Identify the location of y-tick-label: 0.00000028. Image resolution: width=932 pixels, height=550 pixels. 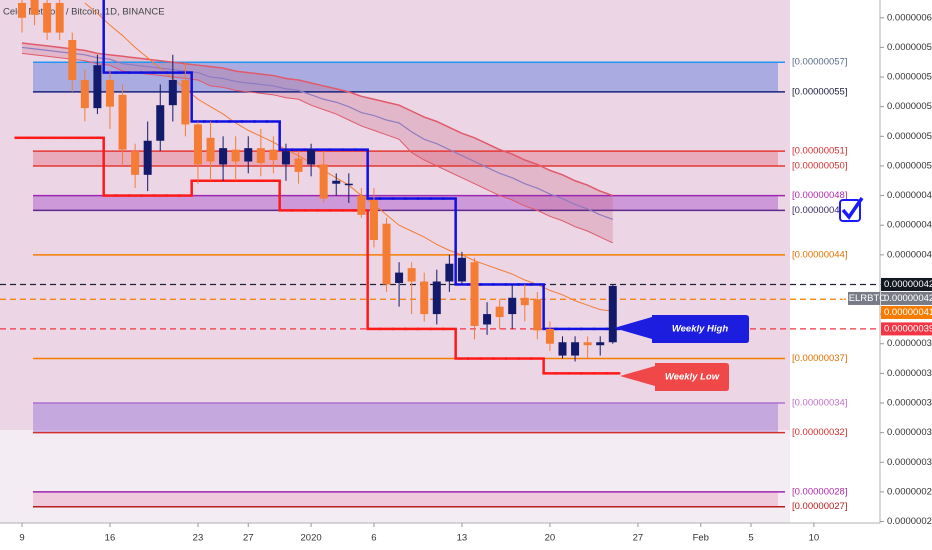
(909, 491).